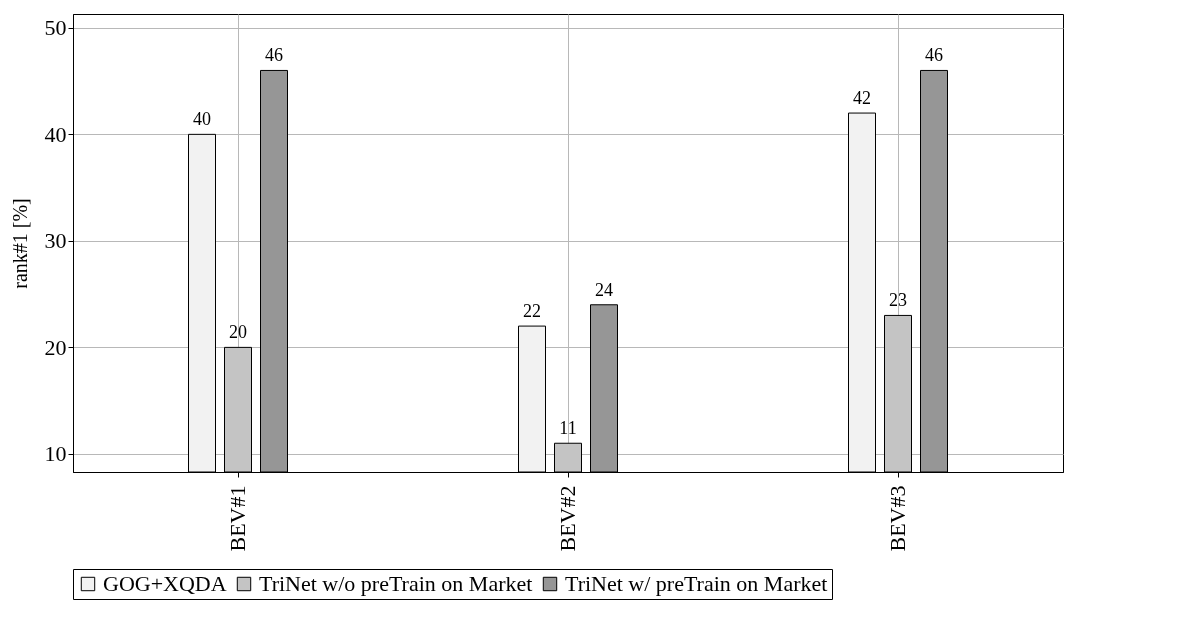 The height and width of the screenshot is (617, 1190). Describe the element at coordinates (237, 518) in the screenshot. I see `x-tick-label: BEV#1` at that location.